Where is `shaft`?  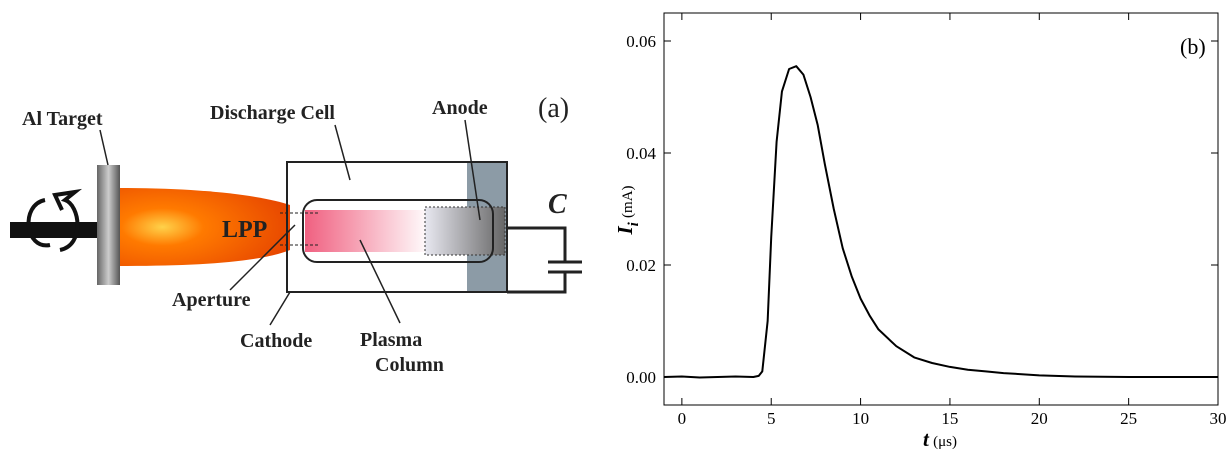 shaft is located at coordinates (53, 230).